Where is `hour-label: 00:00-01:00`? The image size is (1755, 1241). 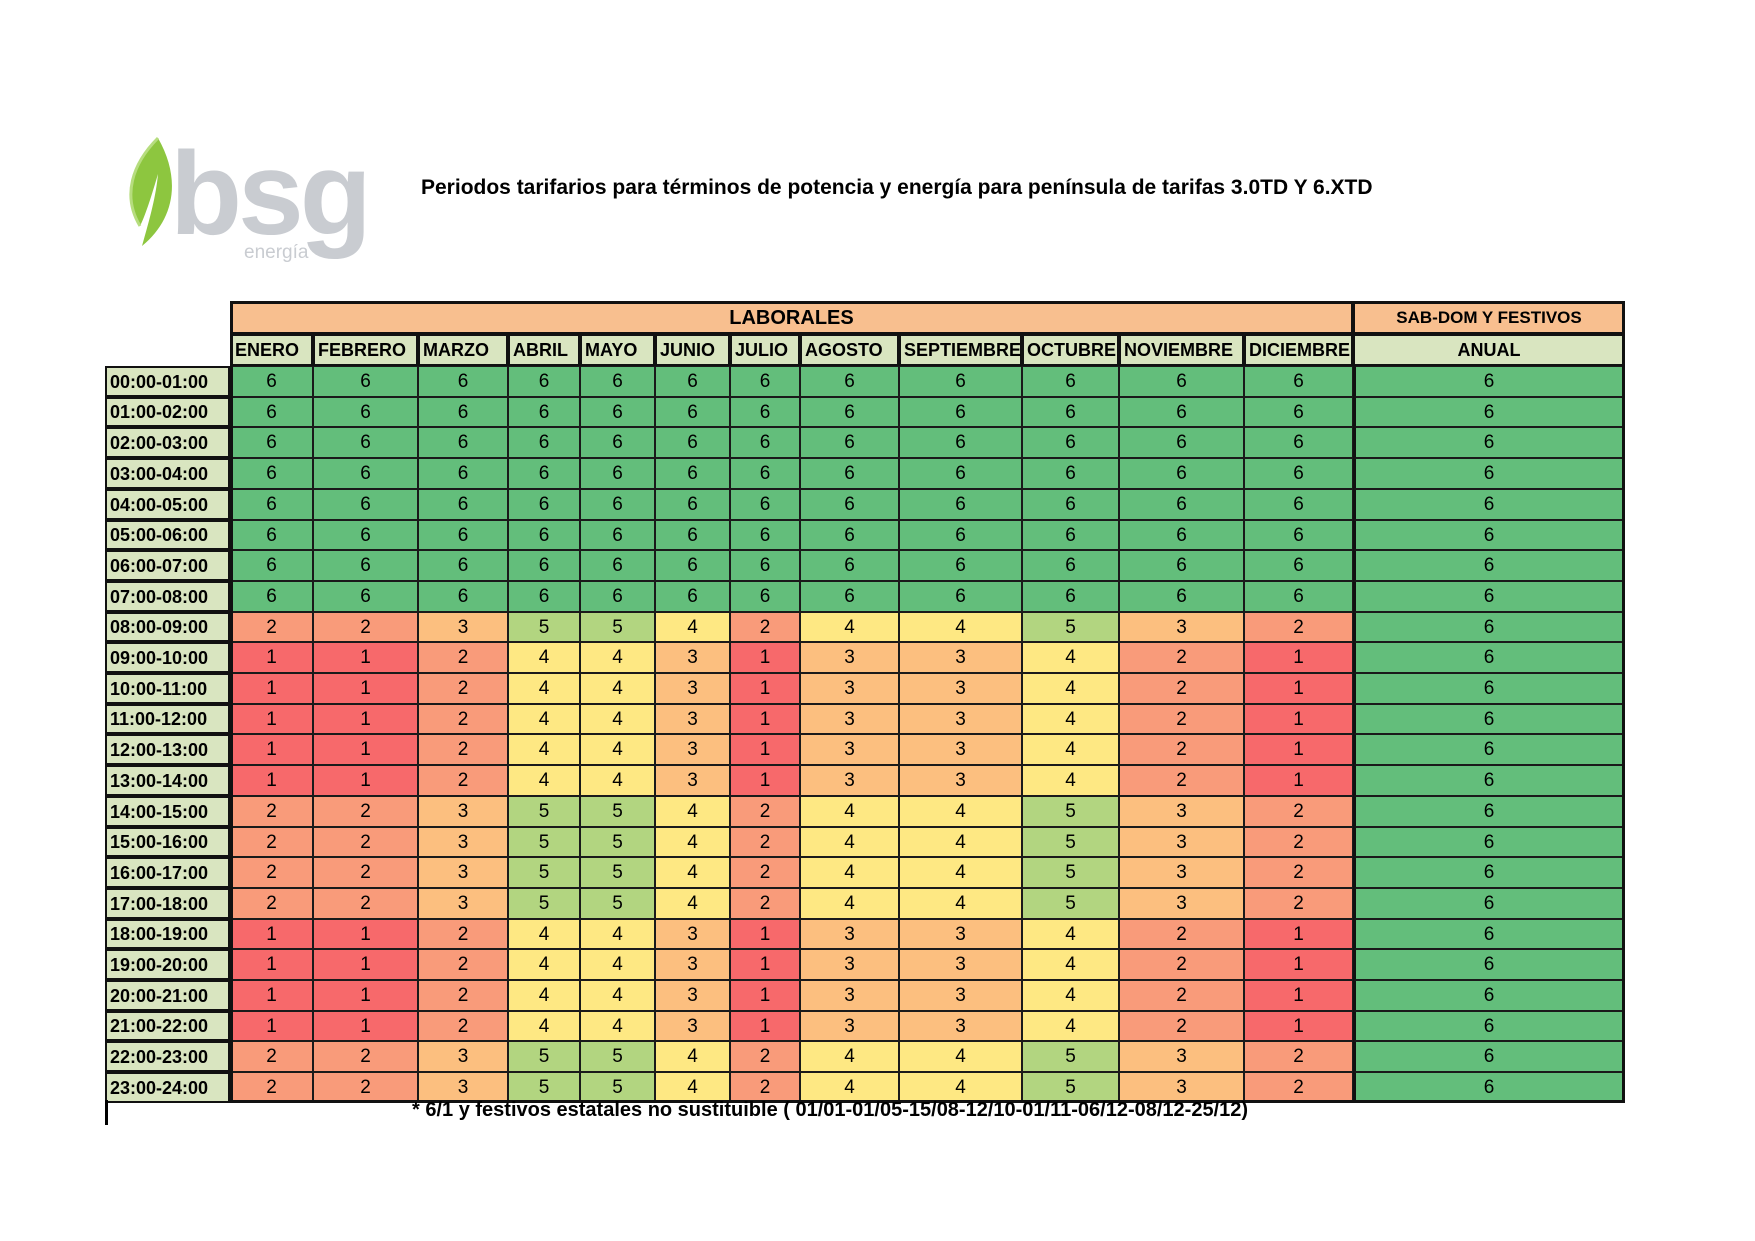
hour-label: 00:00-01:00 is located at coordinates (167, 381).